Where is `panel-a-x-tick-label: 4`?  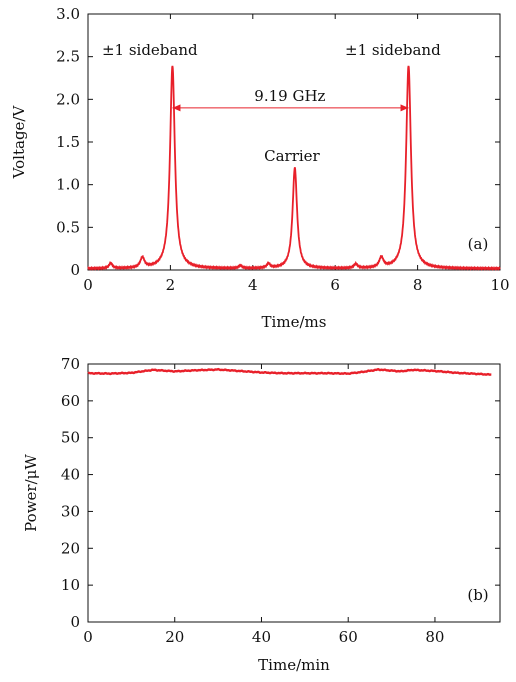
panel-a-x-tick-label: 4 is located at coordinates (253, 285).